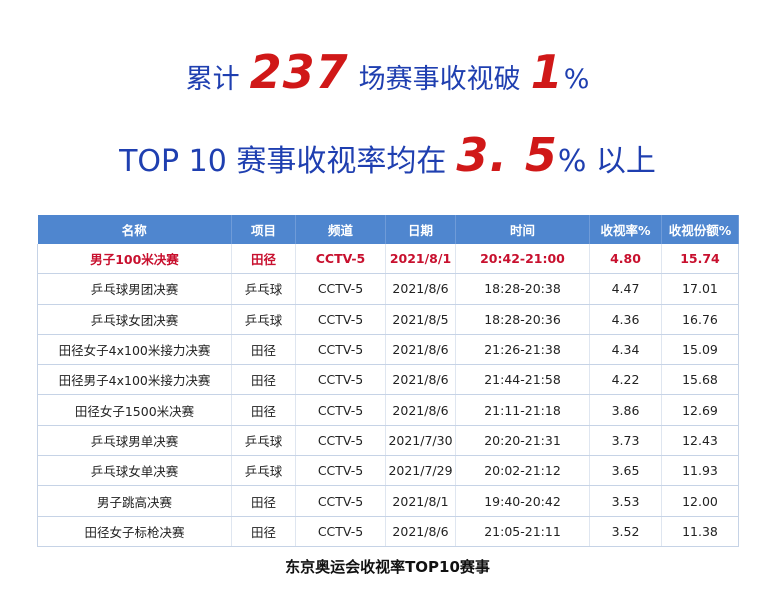  What do you see at coordinates (700, 319) in the screenshot?
I see `cell-share: 16.76` at bounding box center [700, 319].